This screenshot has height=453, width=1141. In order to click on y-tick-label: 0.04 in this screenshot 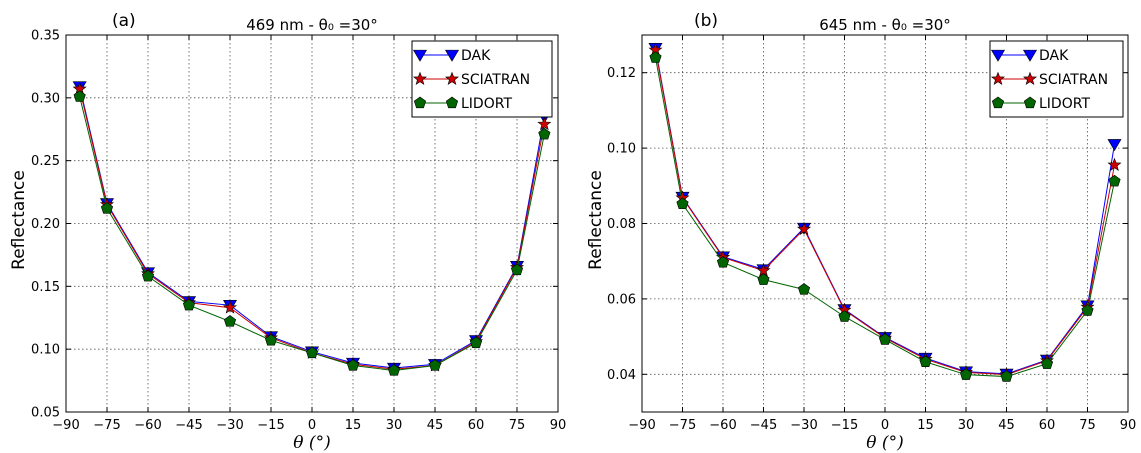, I will do `click(621, 375)`.